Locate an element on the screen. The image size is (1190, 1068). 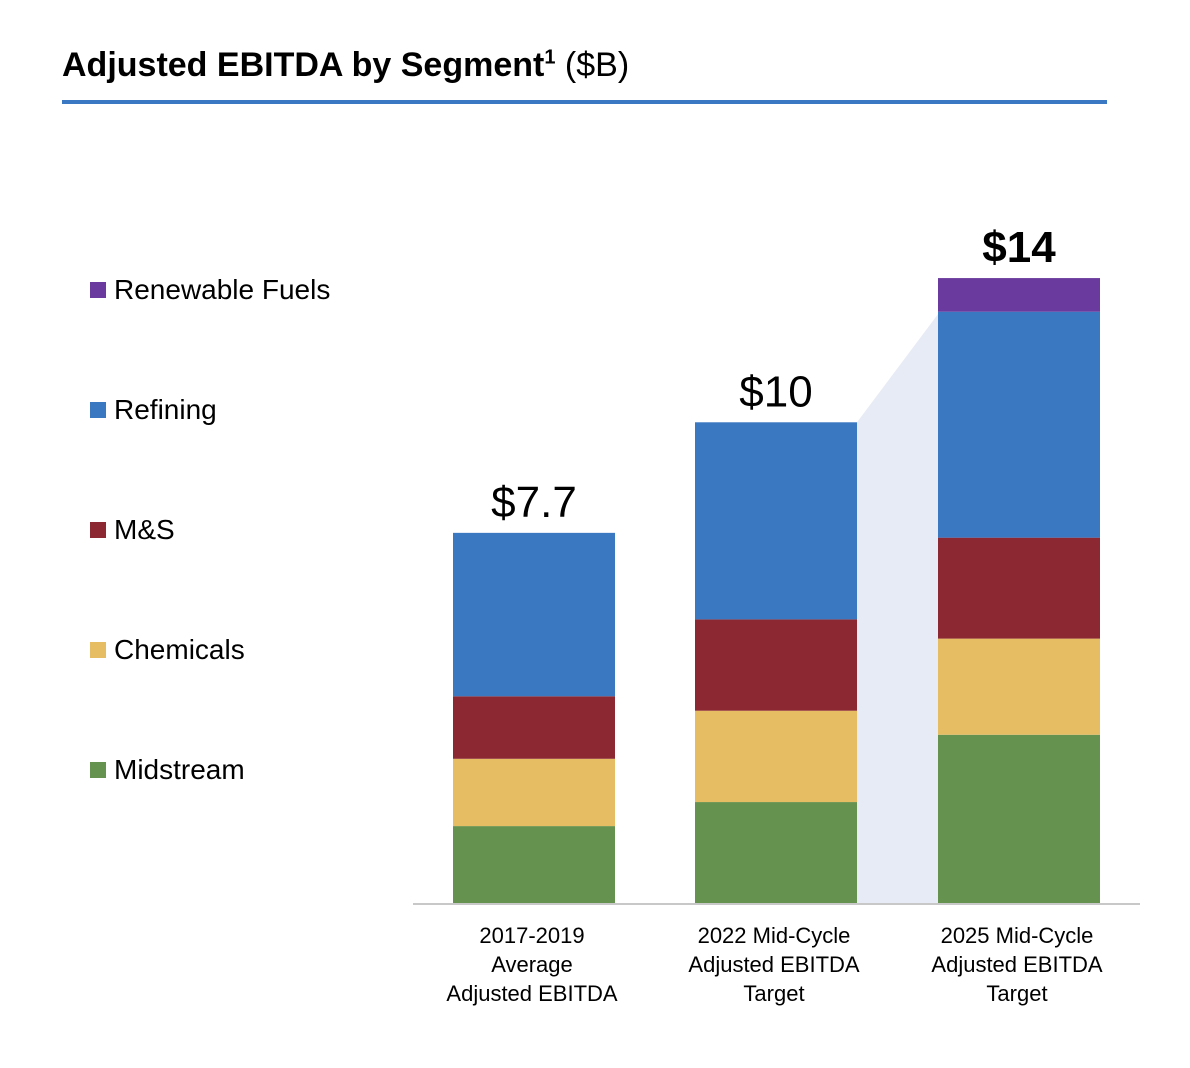
chart-title-text: Adjusted EBITDA by Segment is located at coordinates (303, 65).